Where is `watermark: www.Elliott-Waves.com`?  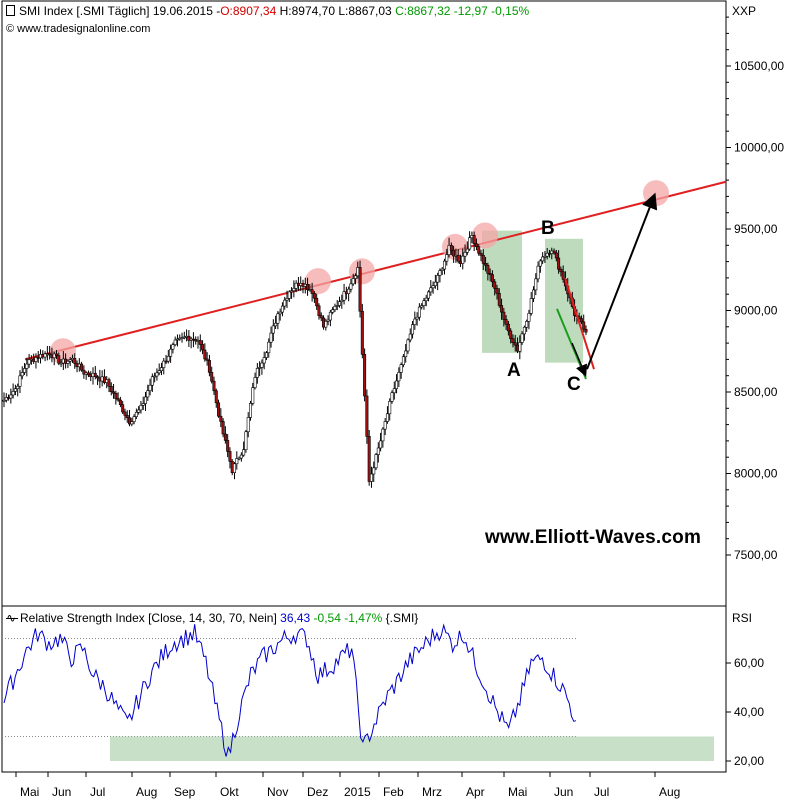
watermark: www.Elliott-Waves.com is located at coordinates (593, 537).